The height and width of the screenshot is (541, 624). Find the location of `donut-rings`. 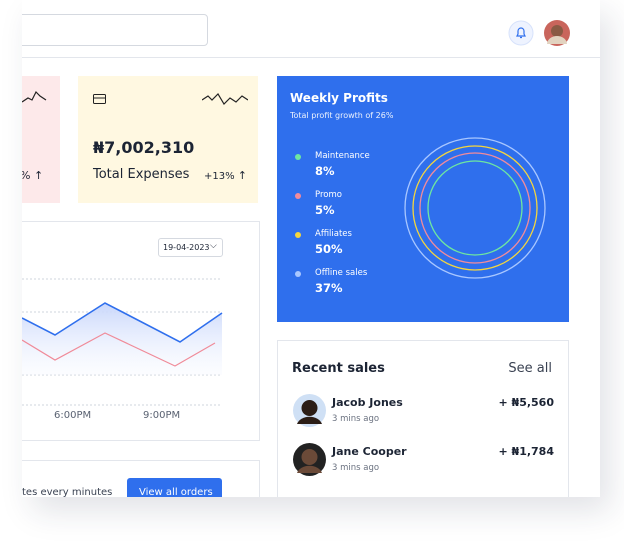

donut-rings is located at coordinates (475, 208).